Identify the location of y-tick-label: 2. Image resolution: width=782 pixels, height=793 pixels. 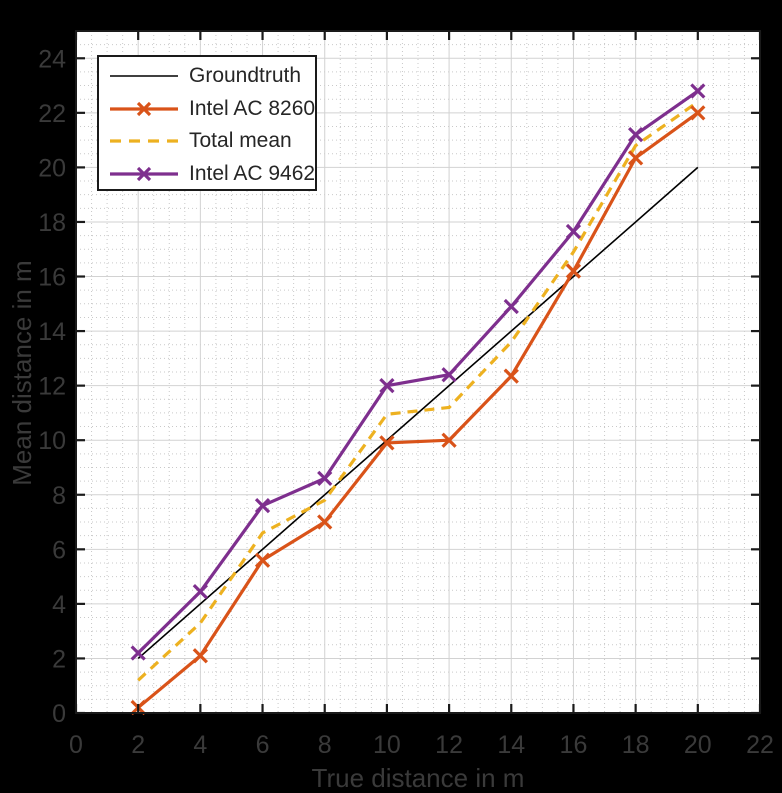
(59, 659).